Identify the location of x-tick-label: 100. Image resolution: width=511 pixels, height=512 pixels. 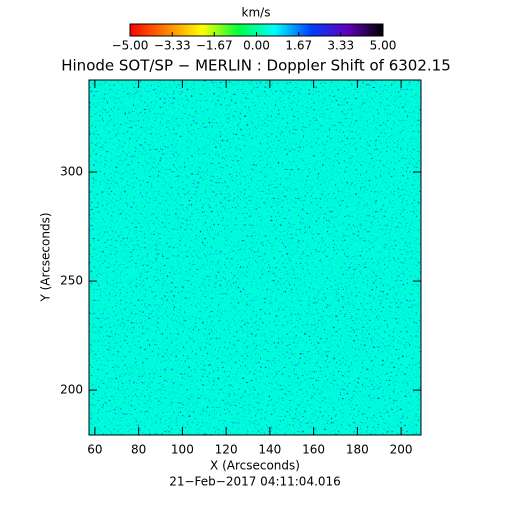
(182, 450).